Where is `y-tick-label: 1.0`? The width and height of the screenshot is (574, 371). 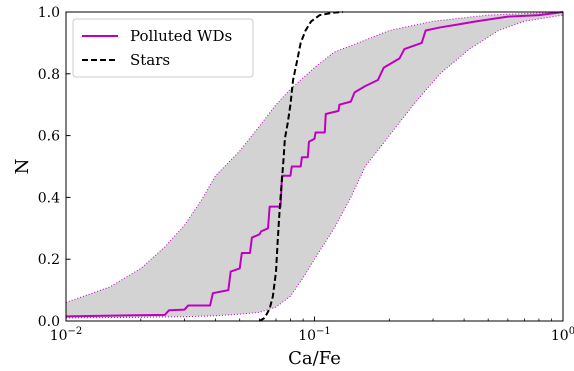
y-tick-label: 1.0 is located at coordinates (49, 13).